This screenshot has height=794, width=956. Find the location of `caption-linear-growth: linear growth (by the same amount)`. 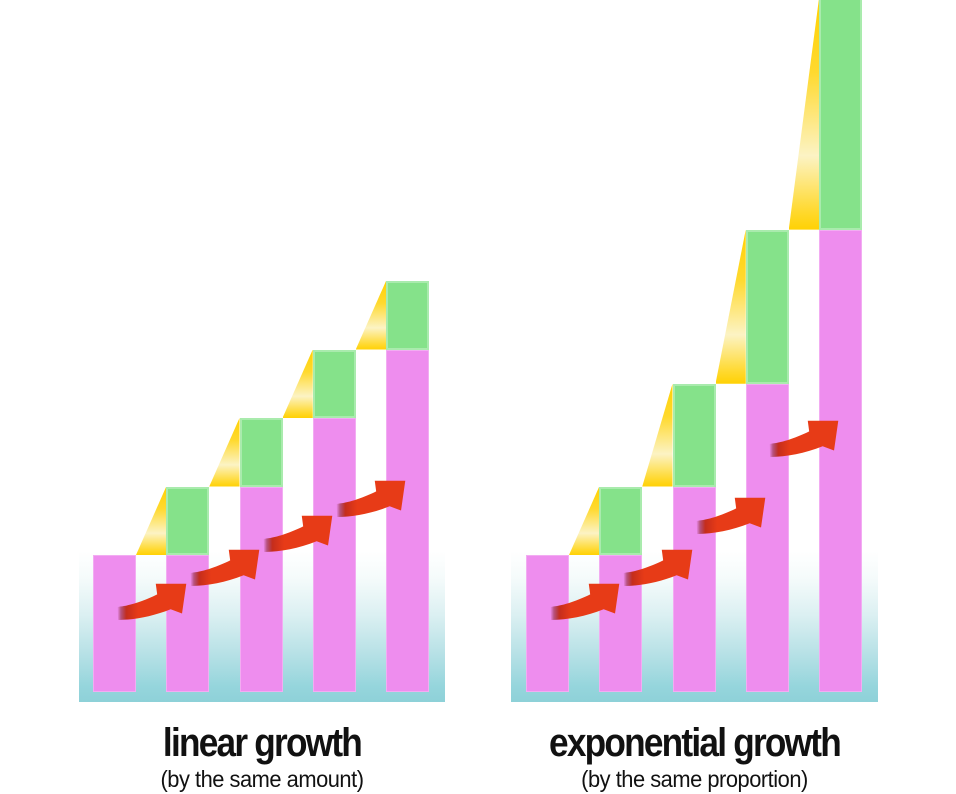

caption-linear-growth: linear growth (by the same amount) is located at coordinates (262, 757).